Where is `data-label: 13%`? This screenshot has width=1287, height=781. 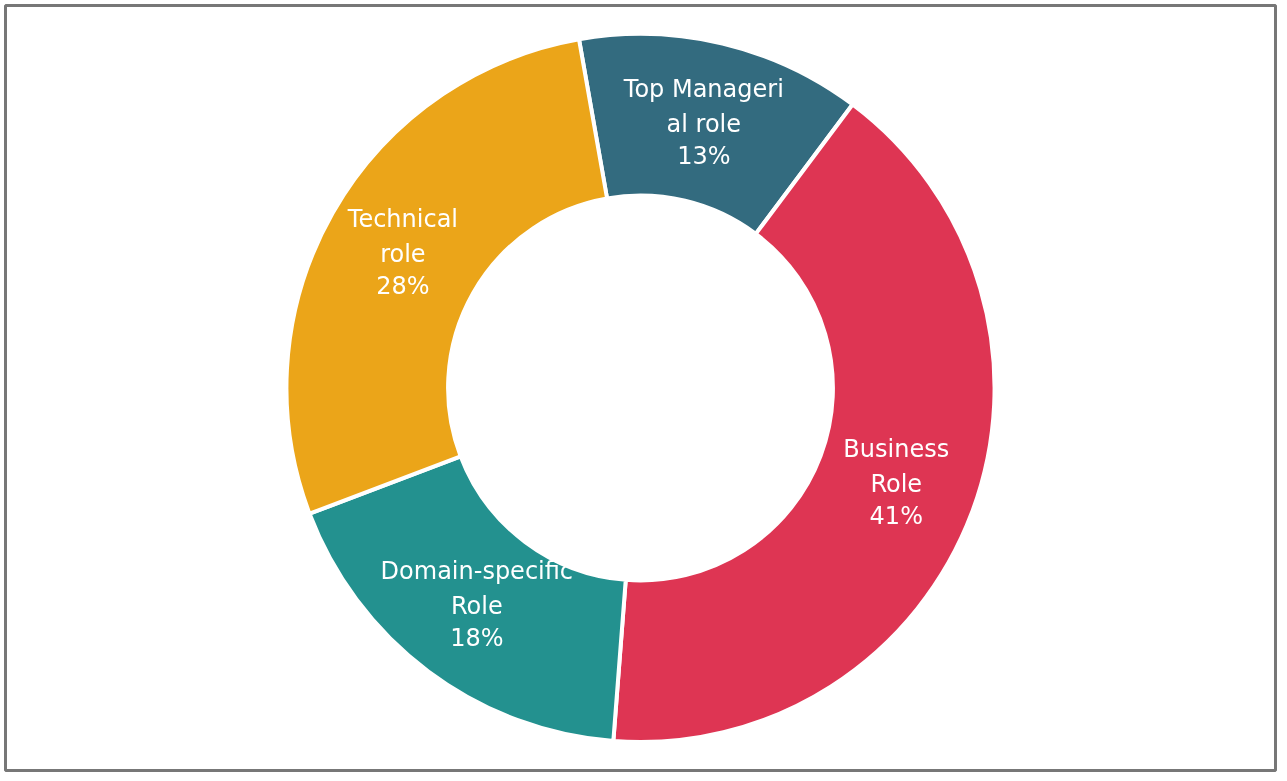 data-label: 13% is located at coordinates (704, 156).